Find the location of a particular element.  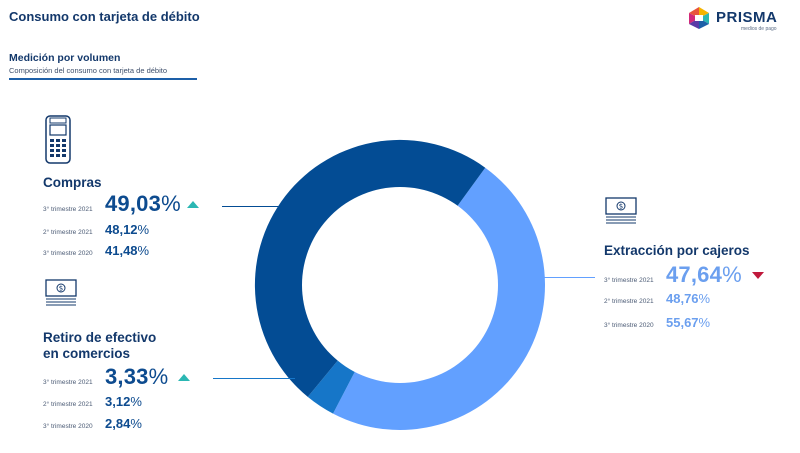

compras-prevq-period: 2° trimestre 2021 is located at coordinates (68, 232).